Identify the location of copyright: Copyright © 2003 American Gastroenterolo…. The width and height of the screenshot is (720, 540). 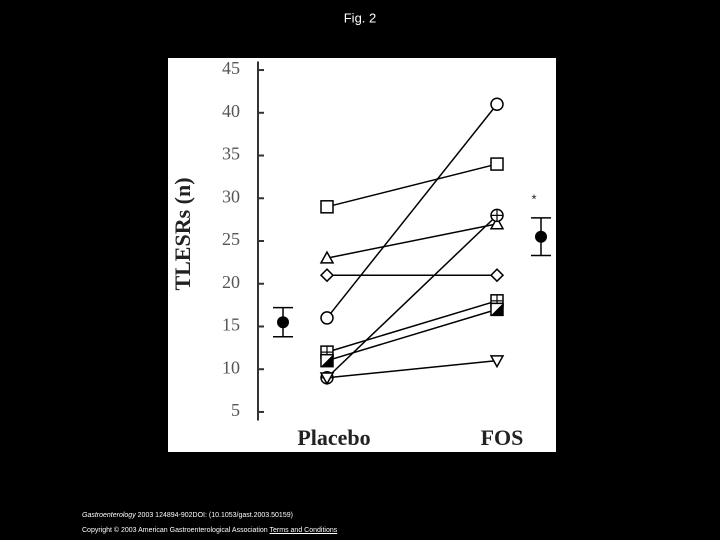
(175, 530).